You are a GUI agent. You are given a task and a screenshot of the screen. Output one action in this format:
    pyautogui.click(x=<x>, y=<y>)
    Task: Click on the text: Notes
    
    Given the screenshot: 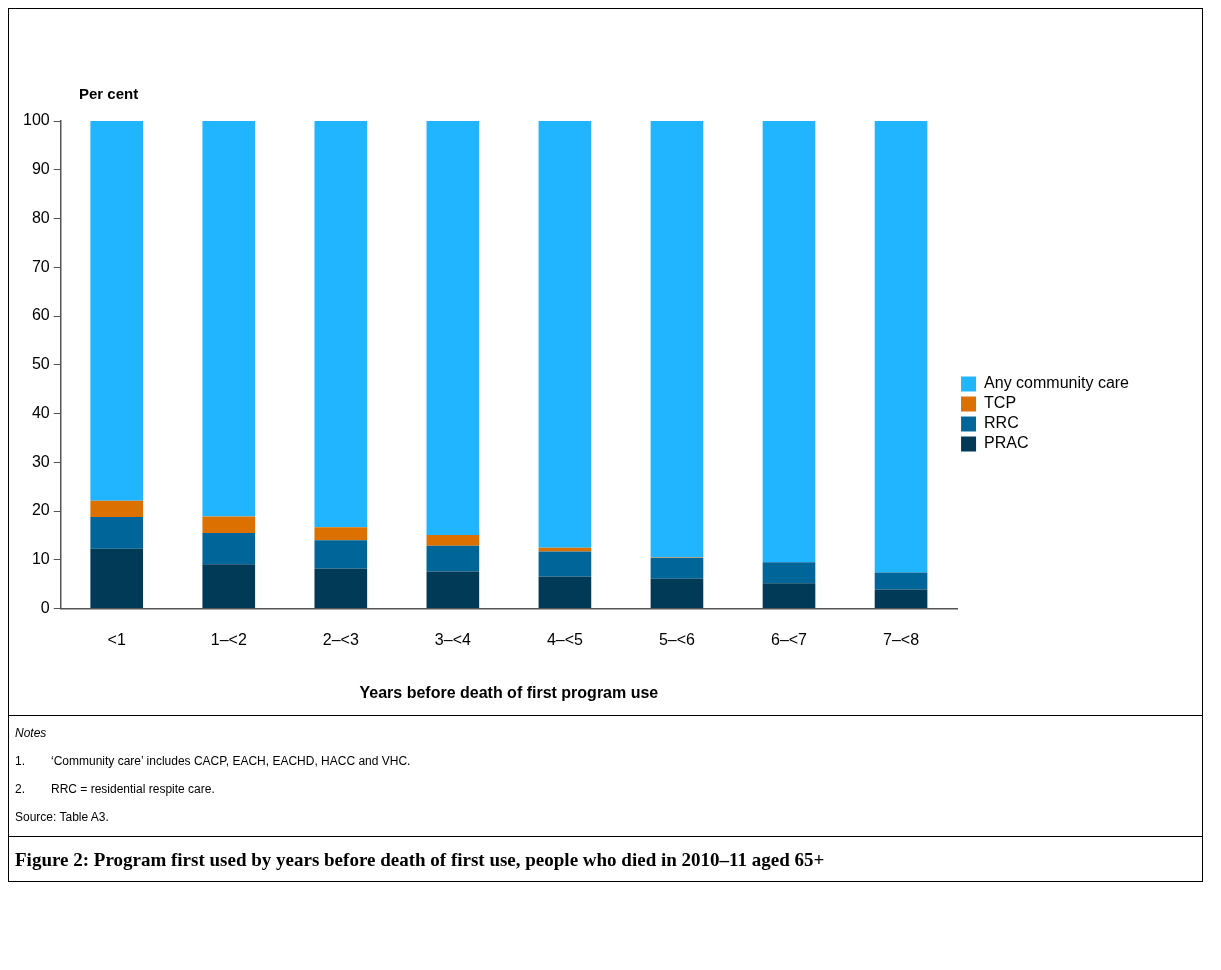 What is the action you would take?
    pyautogui.click(x=31, y=733)
    